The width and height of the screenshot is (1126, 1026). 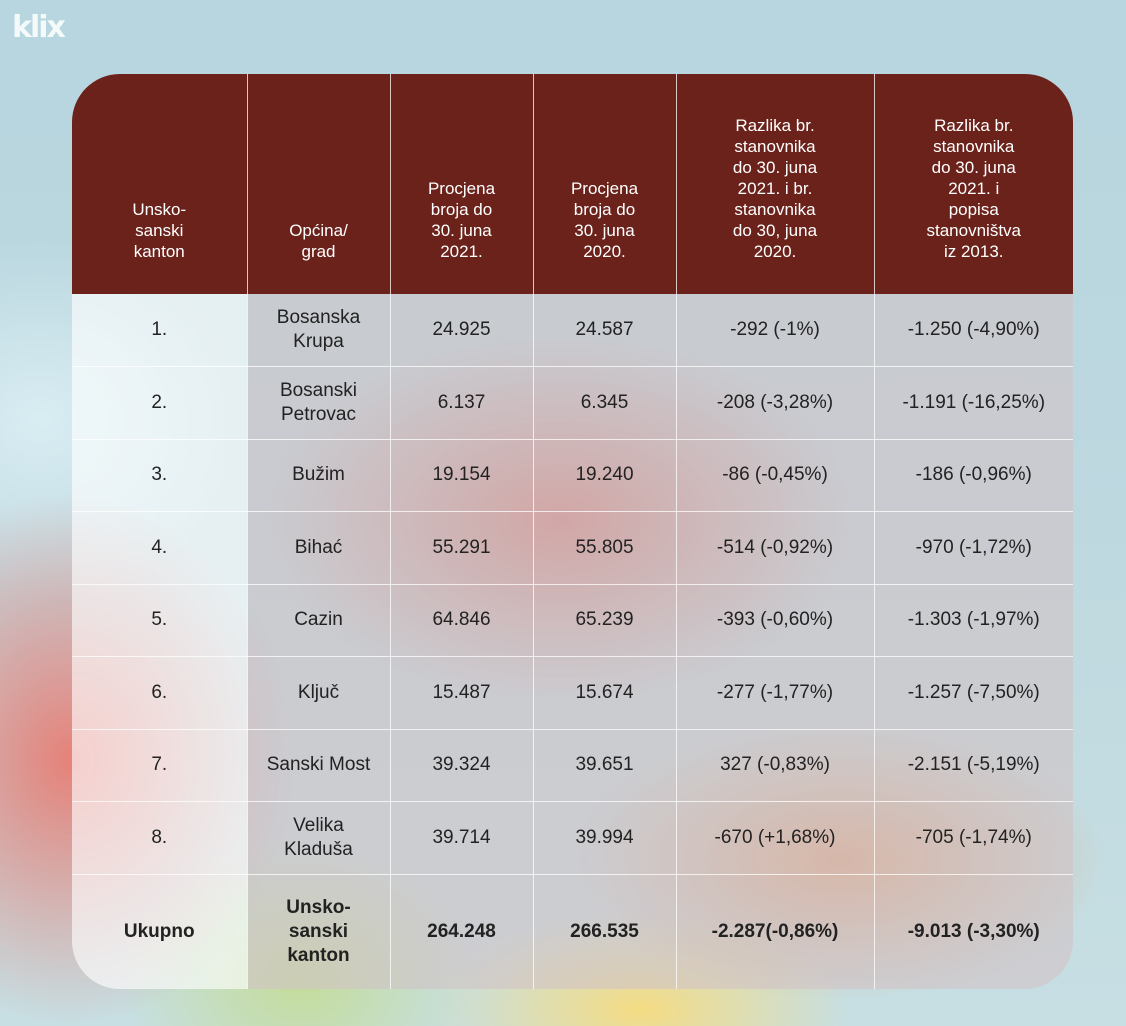 What do you see at coordinates (775, 403) in the screenshot?
I see `diff-2021-2020-cell: -208 (-3,28%)` at bounding box center [775, 403].